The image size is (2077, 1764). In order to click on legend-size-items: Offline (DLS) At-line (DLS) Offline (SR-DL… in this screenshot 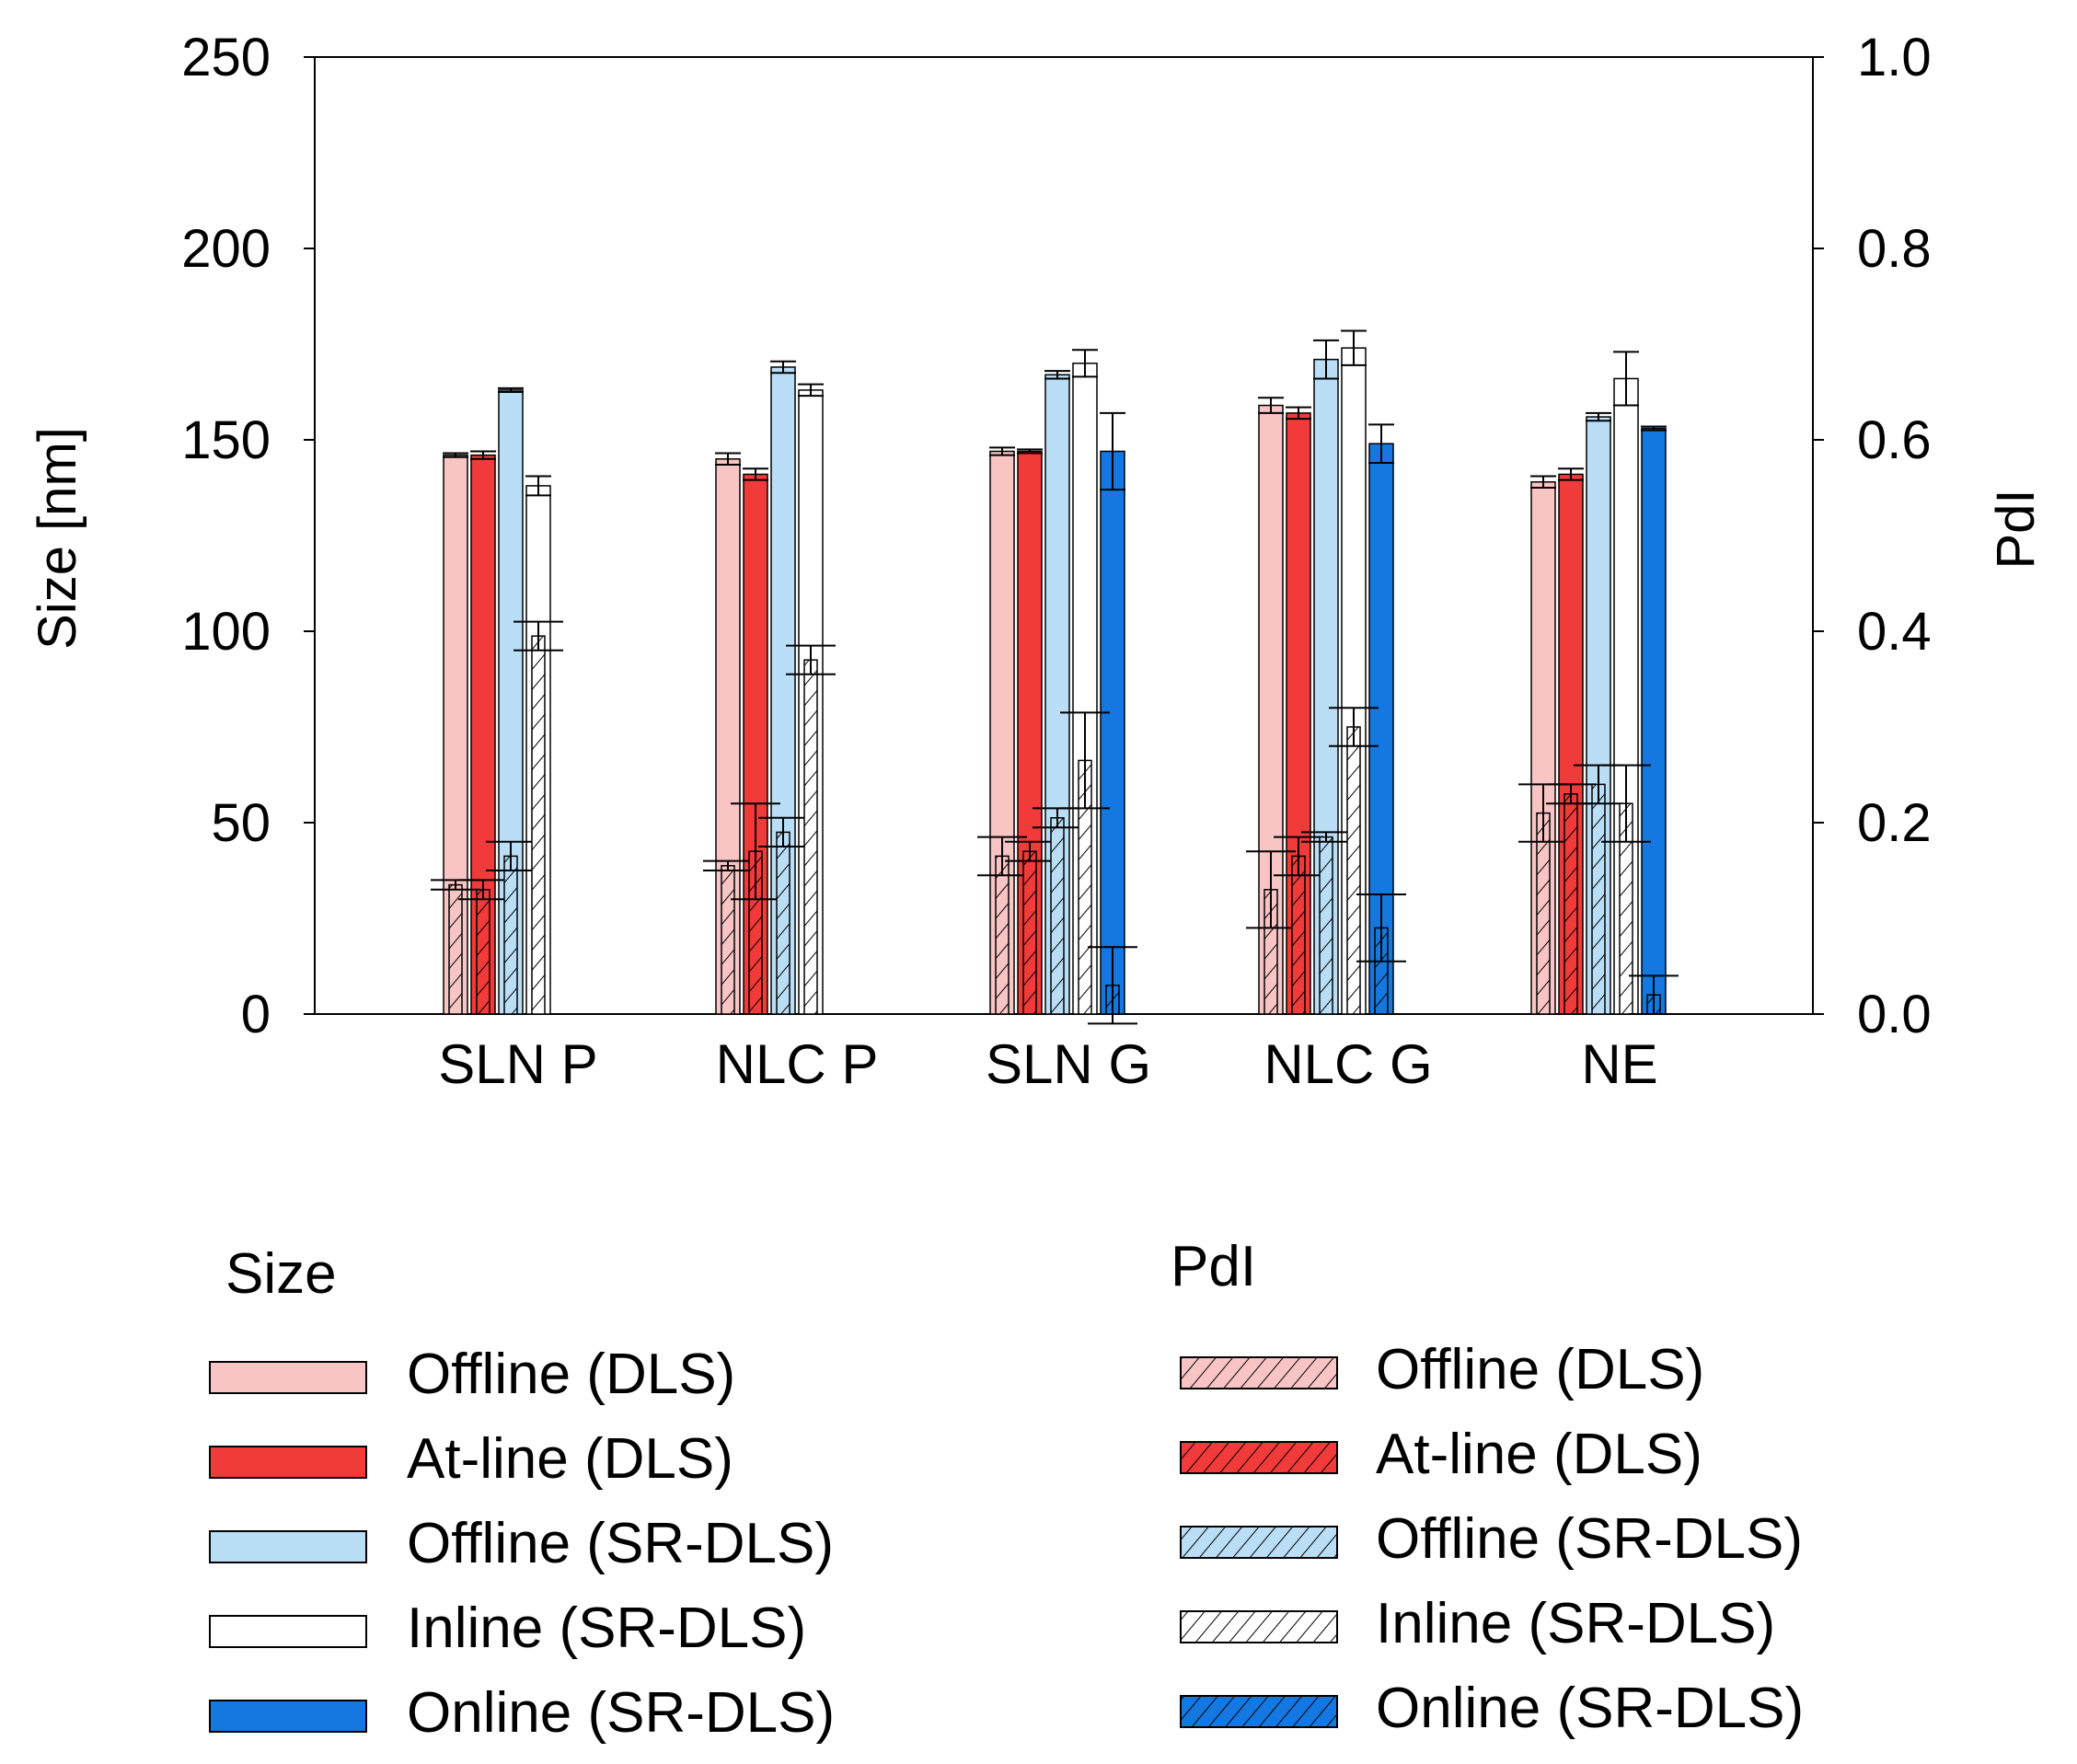, I will do `click(522, 1544)`.